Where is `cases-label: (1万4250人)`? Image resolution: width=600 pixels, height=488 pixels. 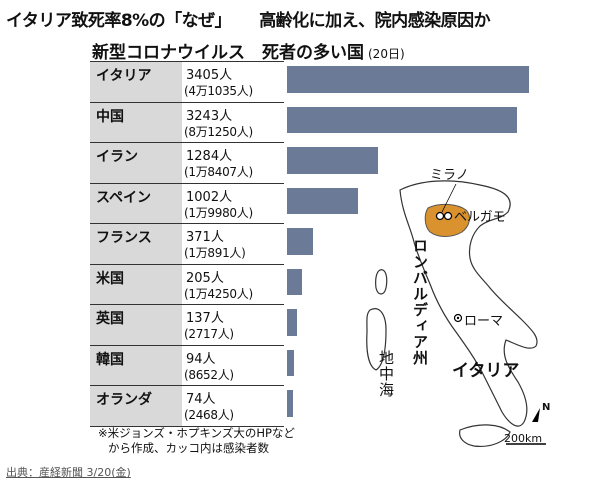
cases-label: (1万4250人) is located at coordinates (218, 293).